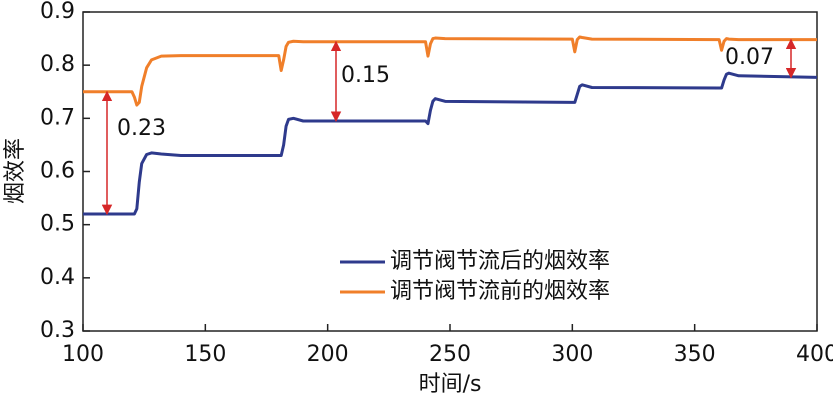 The image size is (833, 401). What do you see at coordinates (57, 277) in the screenshot?
I see `y-tick-label: 0.4` at bounding box center [57, 277].